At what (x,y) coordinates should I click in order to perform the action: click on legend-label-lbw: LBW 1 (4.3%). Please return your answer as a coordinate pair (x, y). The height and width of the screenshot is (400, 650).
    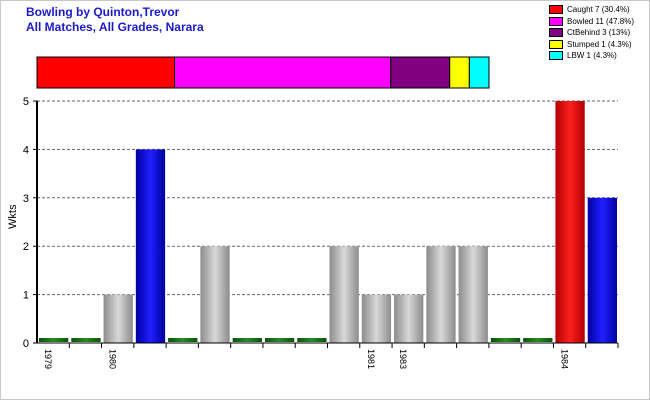
    Looking at the image, I should click on (592, 56).